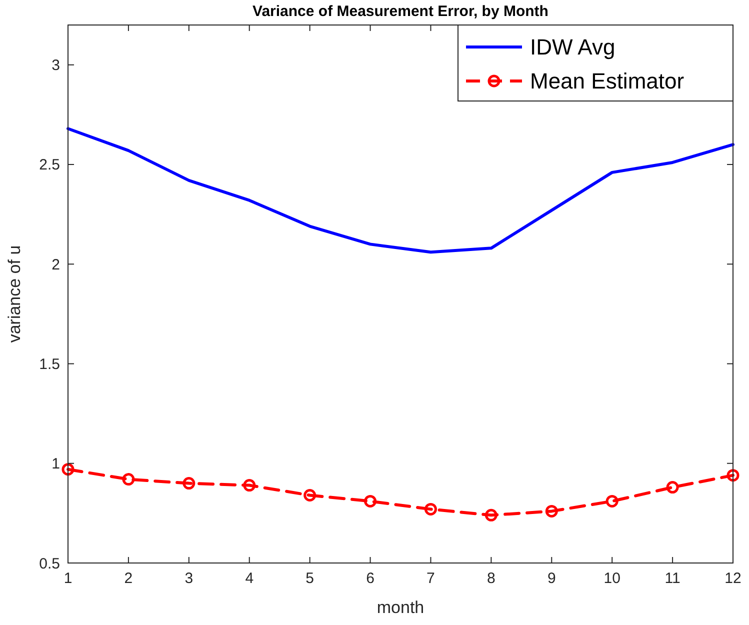  Describe the element at coordinates (310, 578) in the screenshot. I see `x-tick-label: 5` at that location.